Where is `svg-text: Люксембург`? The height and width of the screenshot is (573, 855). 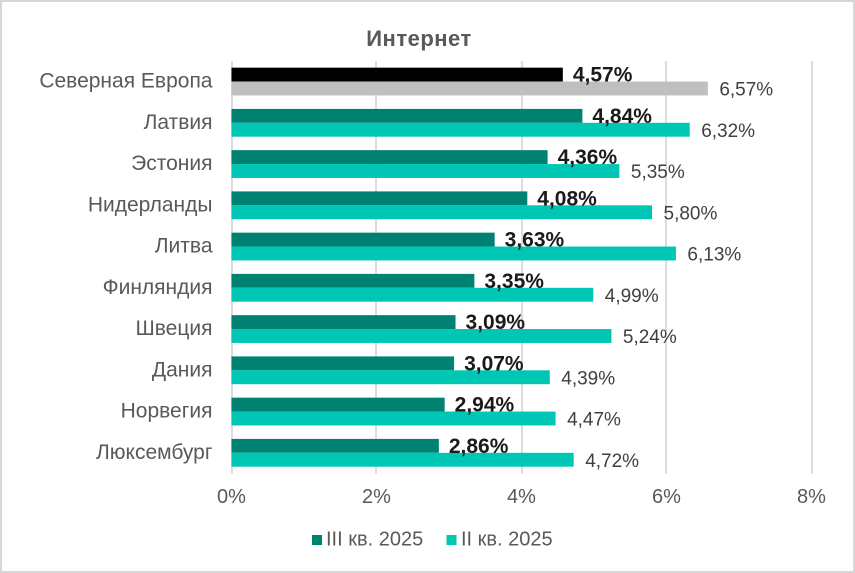
svg-text: Люксембург is located at coordinates (154, 452).